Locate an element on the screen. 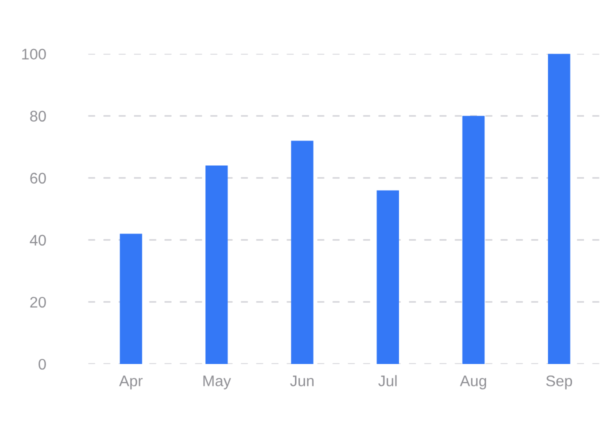 This screenshot has width=608, height=438. y-tick-label: 80 is located at coordinates (38, 116).